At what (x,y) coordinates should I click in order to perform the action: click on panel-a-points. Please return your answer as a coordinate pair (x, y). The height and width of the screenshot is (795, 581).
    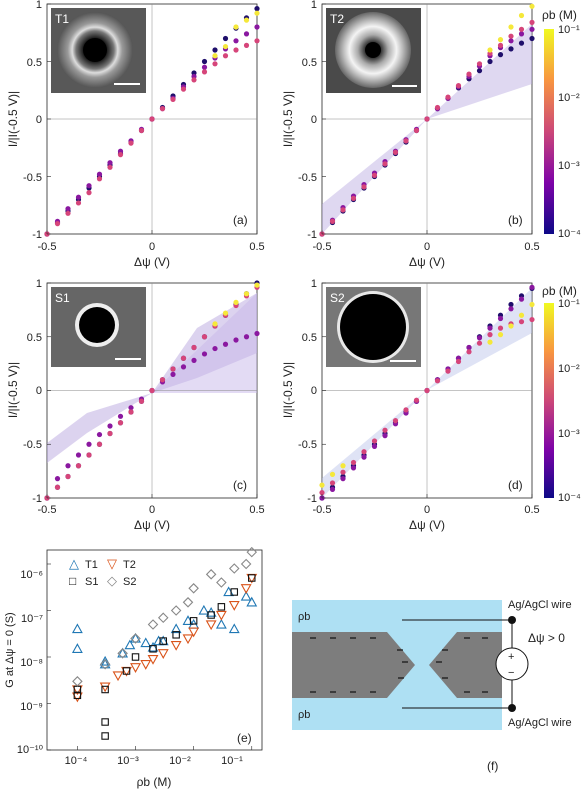
    Looking at the image, I should click on (152, 121).